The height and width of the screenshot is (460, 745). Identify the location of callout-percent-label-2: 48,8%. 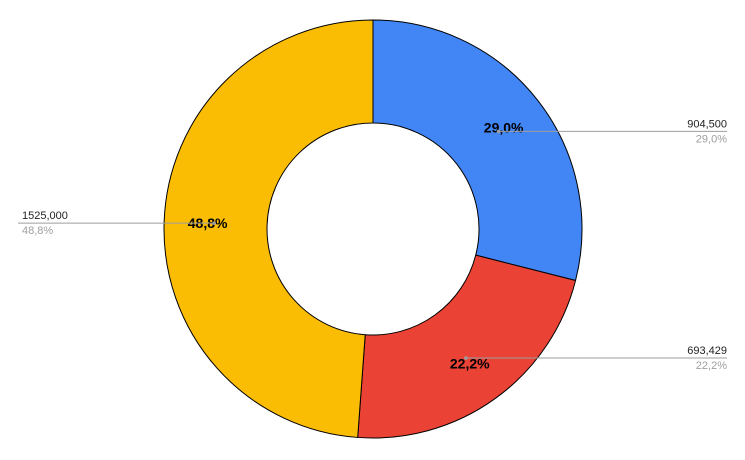
(37, 231).